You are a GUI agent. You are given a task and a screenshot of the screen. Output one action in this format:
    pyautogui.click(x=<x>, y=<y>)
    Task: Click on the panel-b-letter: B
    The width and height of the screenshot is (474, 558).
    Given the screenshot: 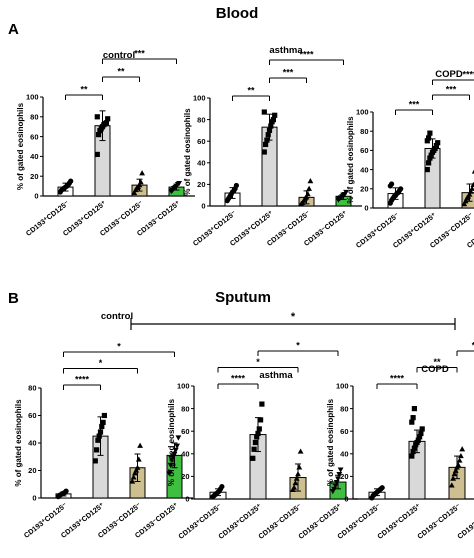 What is the action you would take?
    pyautogui.click(x=13, y=298)
    